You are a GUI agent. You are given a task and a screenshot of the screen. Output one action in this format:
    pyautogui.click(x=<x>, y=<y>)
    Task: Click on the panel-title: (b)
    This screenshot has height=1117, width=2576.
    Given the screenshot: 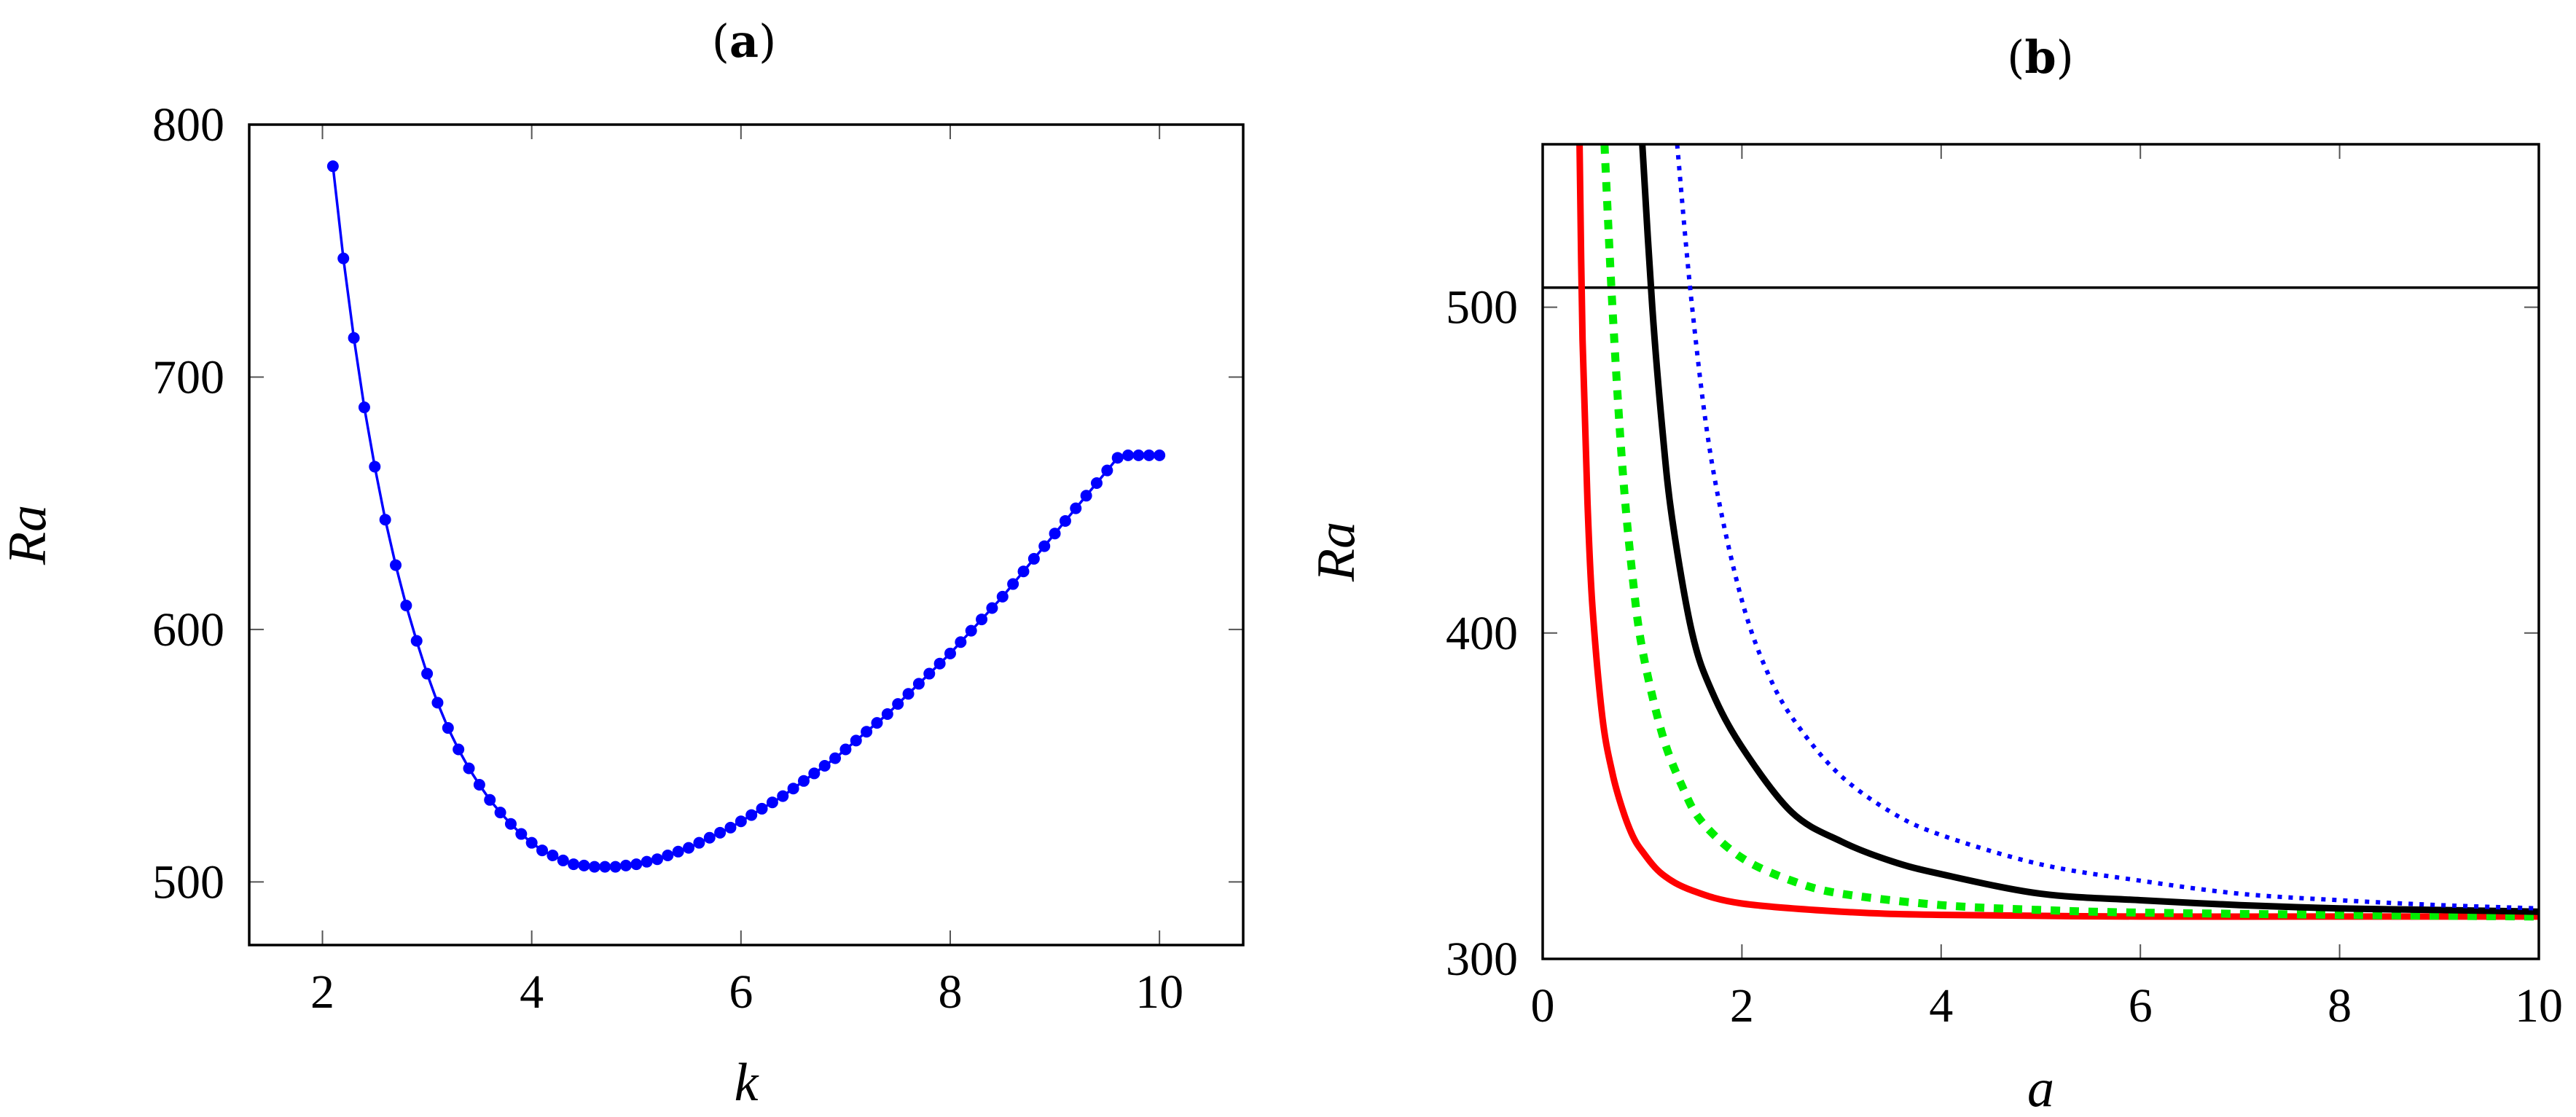 What is the action you would take?
    pyautogui.click(x=2040, y=58)
    